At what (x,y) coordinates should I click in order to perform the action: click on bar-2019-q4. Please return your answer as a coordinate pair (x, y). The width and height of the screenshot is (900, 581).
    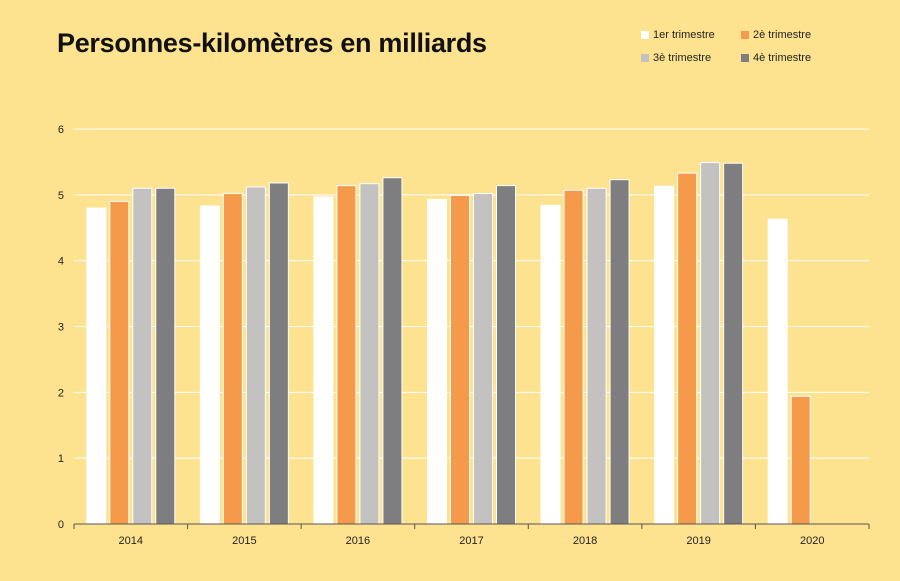
    Looking at the image, I should click on (733, 343).